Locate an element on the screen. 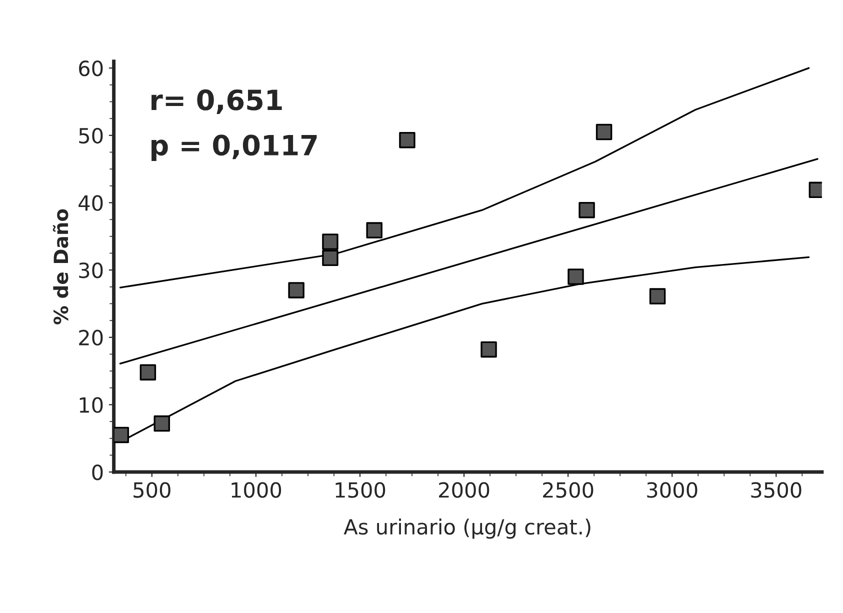  x-tick-label: 3000 is located at coordinates (672, 490).